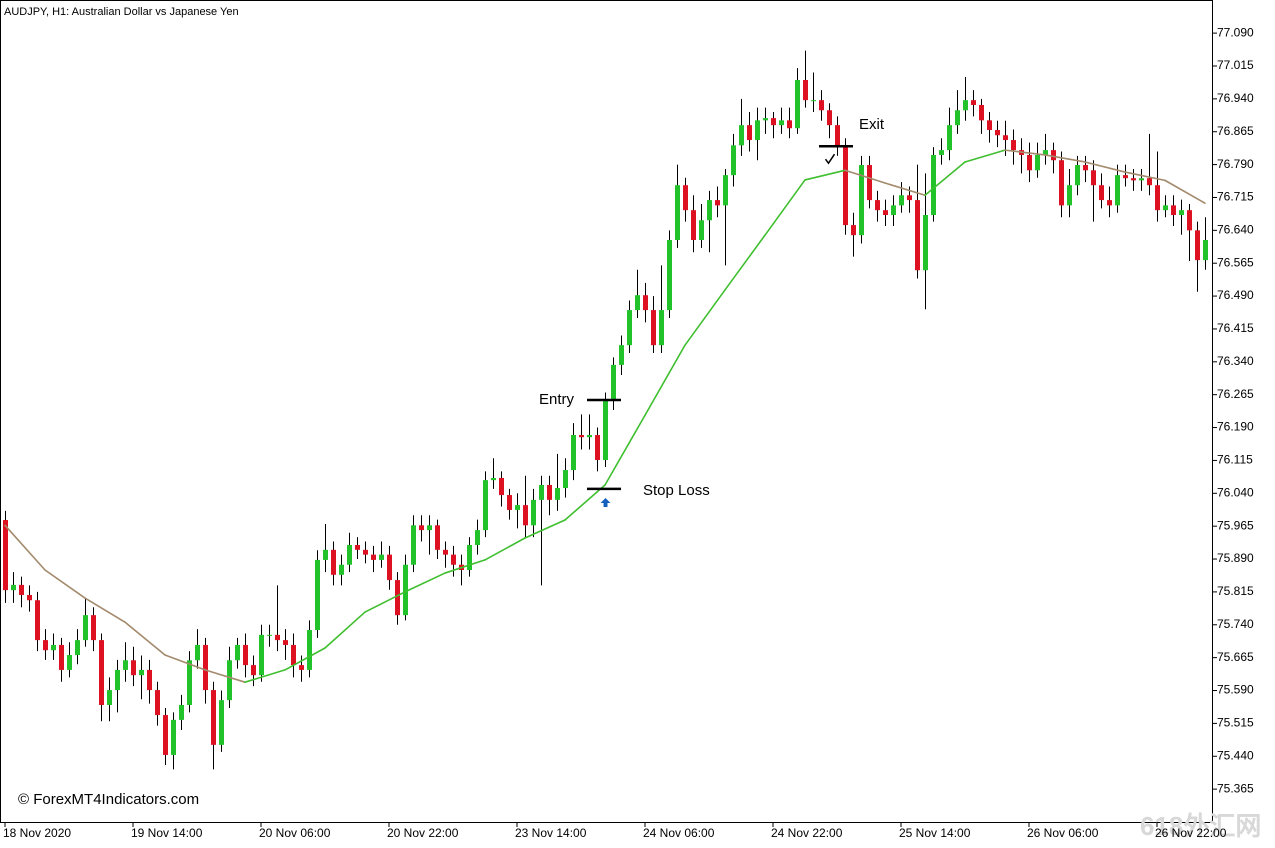 The image size is (1275, 848). What do you see at coordinates (1235, 460) in the screenshot?
I see `y-tick-label: 76.115` at bounding box center [1235, 460].